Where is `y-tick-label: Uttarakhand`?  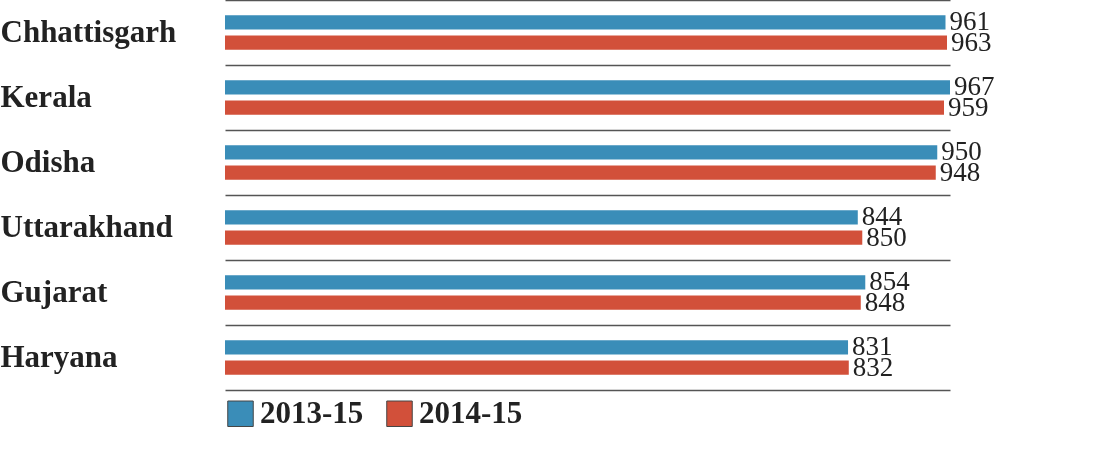
y-tick-label: Uttarakhand is located at coordinates (86, 226).